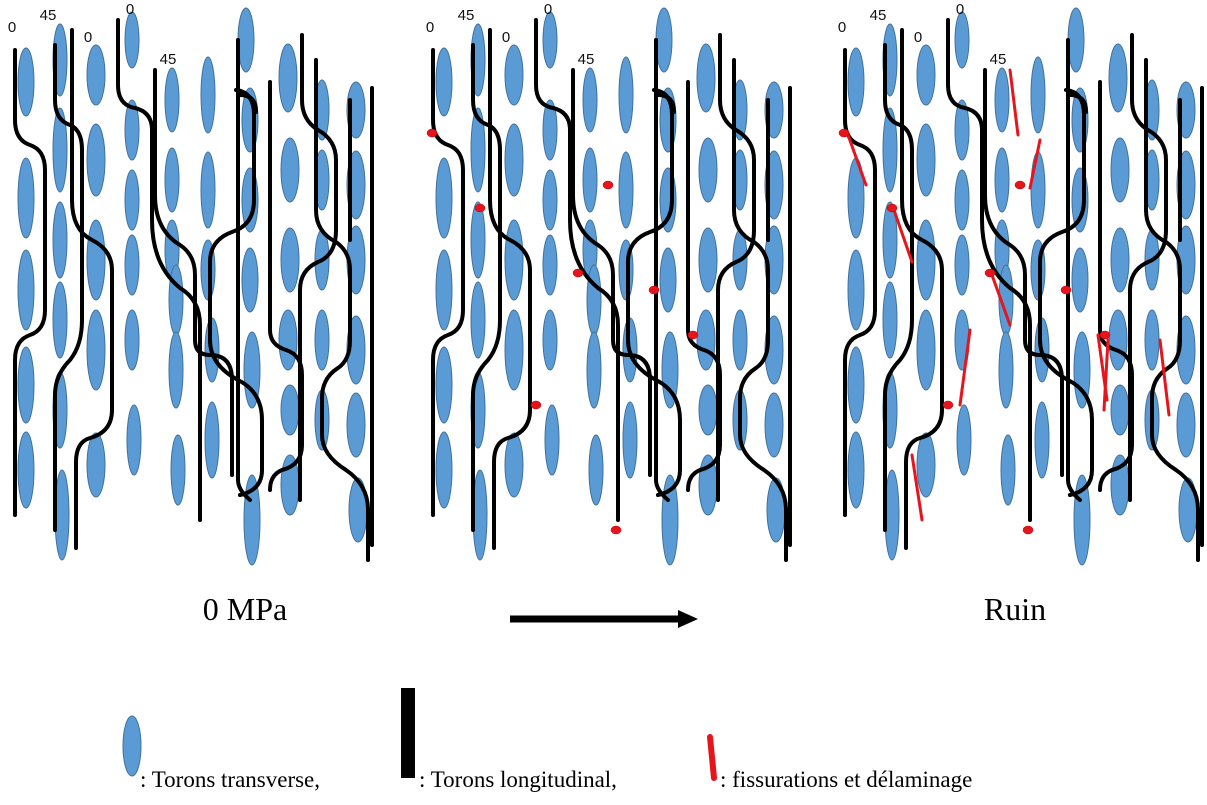 Image resolution: width=1207 pixels, height=805 pixels. What do you see at coordinates (1015, 609) in the screenshot?
I see `caption-ruin: Ruin` at bounding box center [1015, 609].